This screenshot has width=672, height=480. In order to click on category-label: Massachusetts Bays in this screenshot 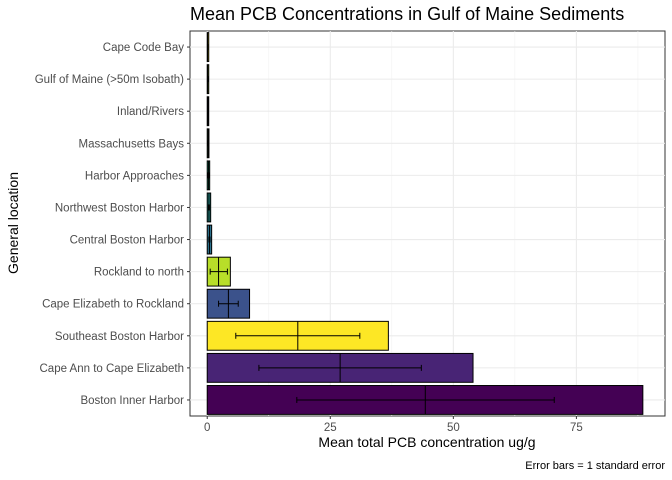, I will do `click(132, 144)`.